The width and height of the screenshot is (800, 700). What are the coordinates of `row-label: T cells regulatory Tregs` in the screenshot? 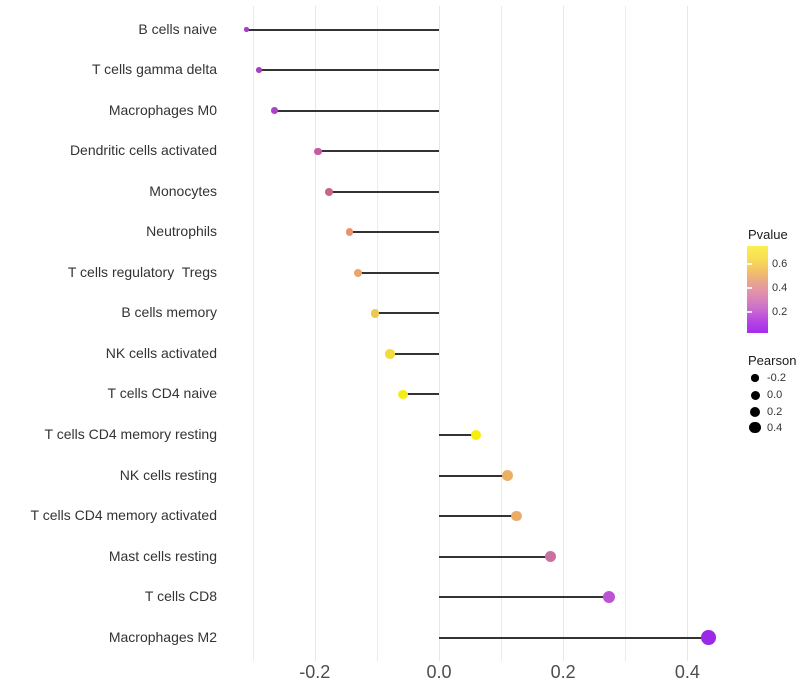 It's located at (142, 271).